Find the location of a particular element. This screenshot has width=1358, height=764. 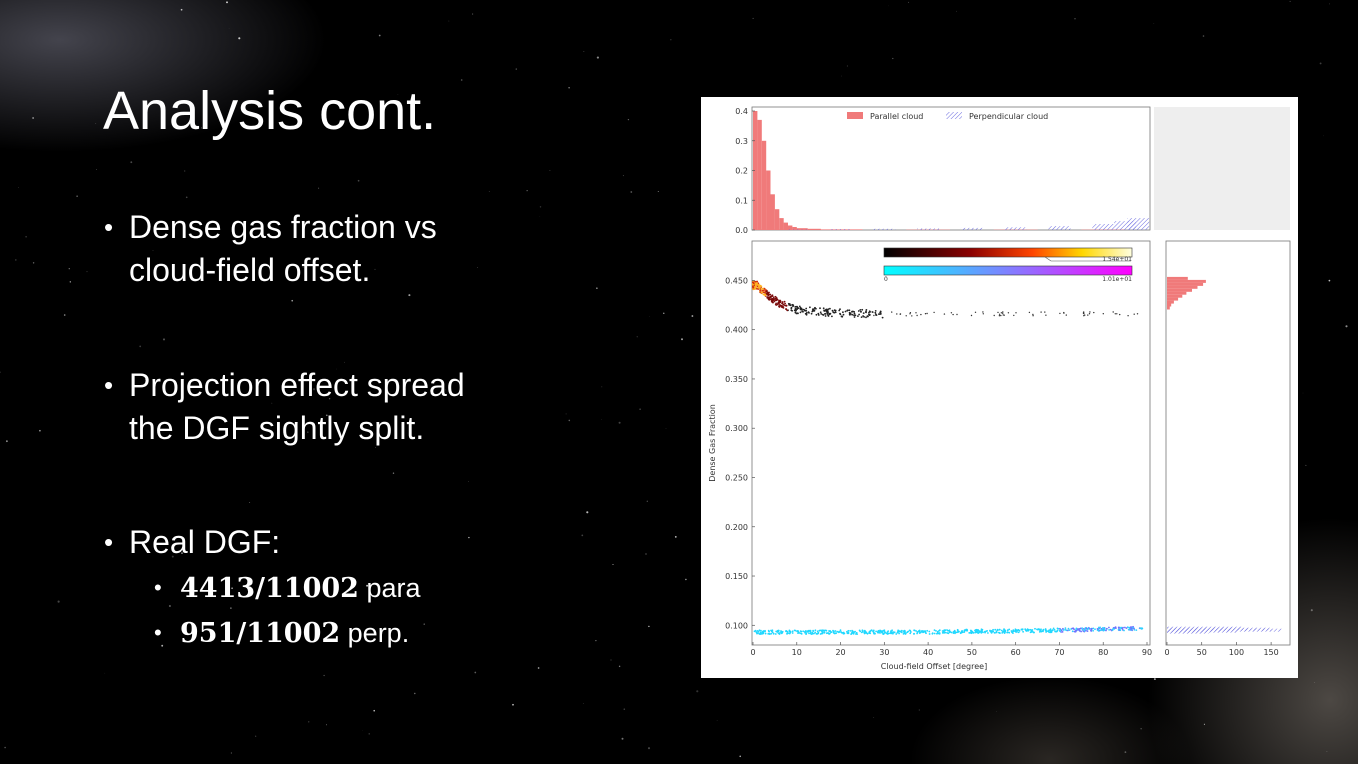

x-tick-label: 40 is located at coordinates (928, 652).